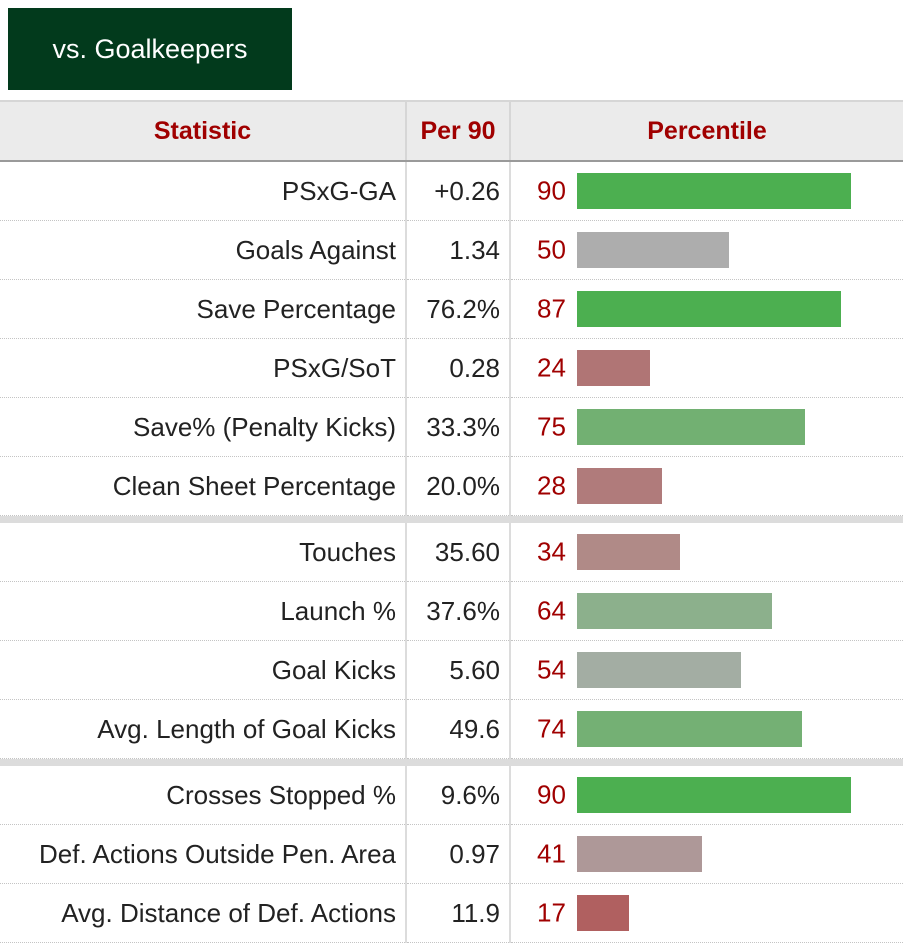  I want to click on table-row: Avg. Distance of Def. Actions 11.9 17, so click(451, 913).